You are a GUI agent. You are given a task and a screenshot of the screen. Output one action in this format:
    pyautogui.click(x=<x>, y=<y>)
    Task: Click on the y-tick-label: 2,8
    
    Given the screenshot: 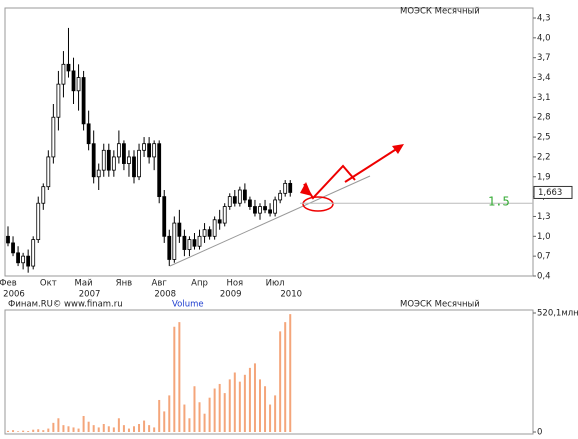 What is the action you would take?
    pyautogui.click(x=544, y=118)
    